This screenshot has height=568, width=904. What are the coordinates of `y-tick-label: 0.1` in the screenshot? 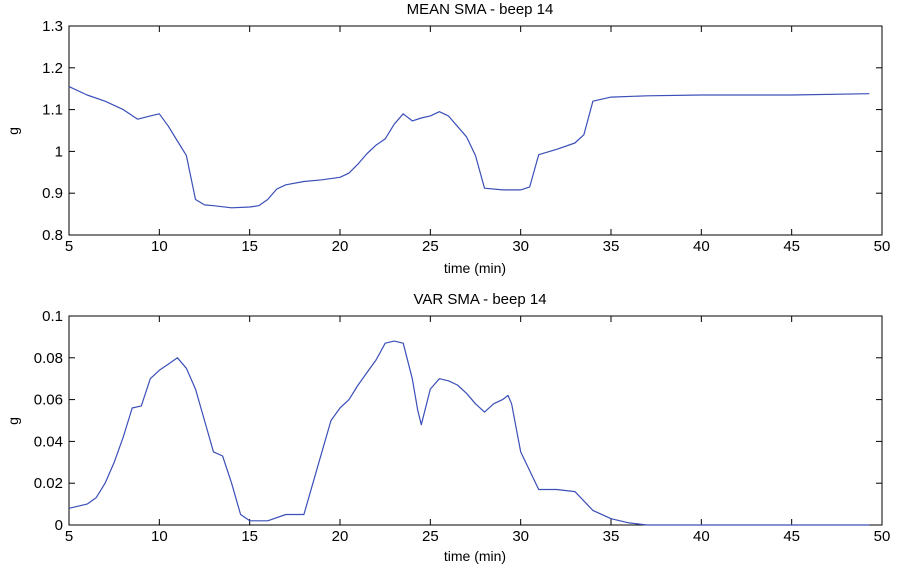 It's located at (52, 316).